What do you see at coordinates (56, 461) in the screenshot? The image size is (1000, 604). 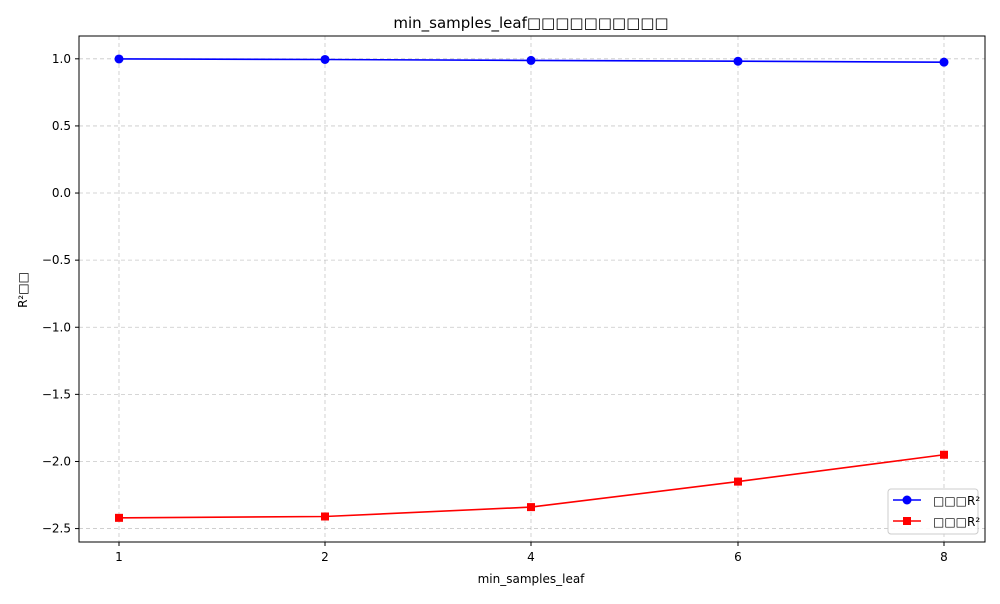 I see `y-tick-label: −2.0` at bounding box center [56, 461].